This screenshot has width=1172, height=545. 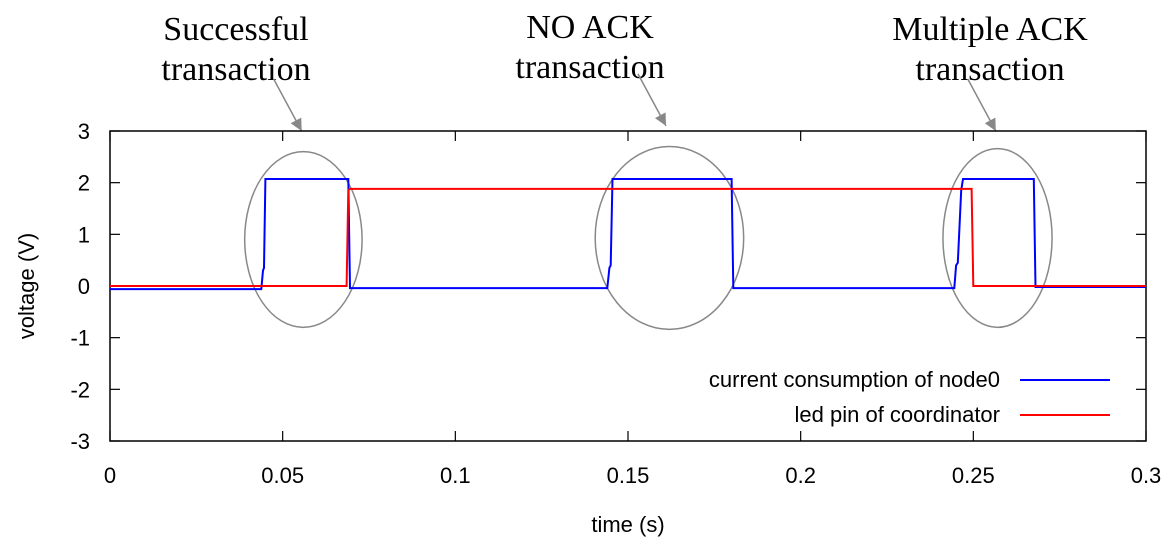 What do you see at coordinates (80, 441) in the screenshot?
I see `y-tick-label: -3` at bounding box center [80, 441].